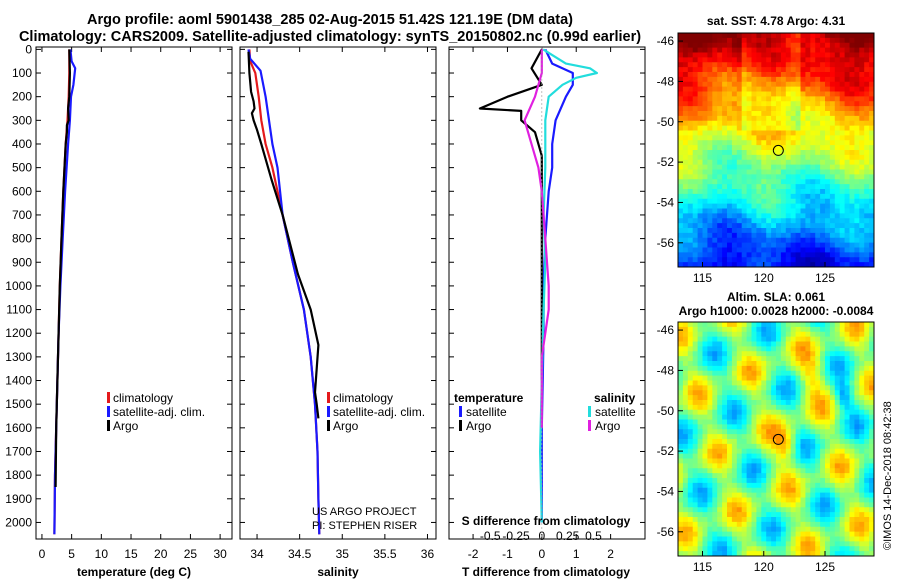 This screenshot has width=900, height=580. What do you see at coordinates (22, 97) in the screenshot?
I see `depth-tick-label: 200` at bounding box center [22, 97].